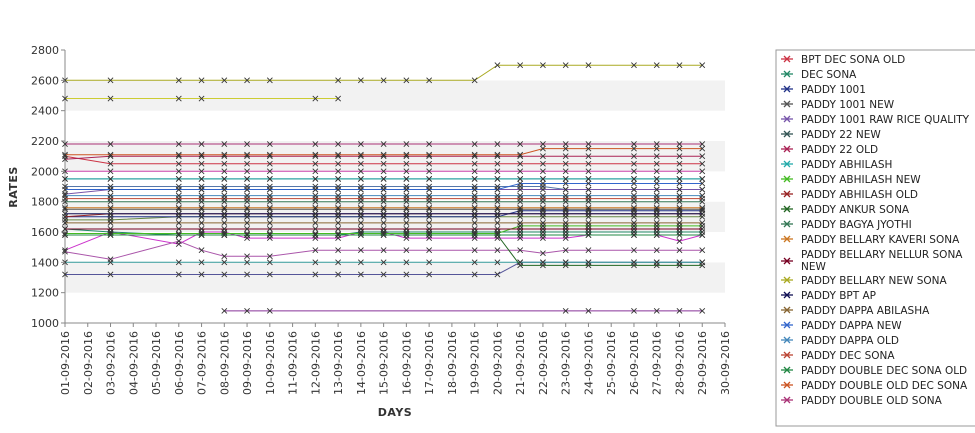  I want to click on legend-item: PADDY DAPPA OLD, so click(840, 341).